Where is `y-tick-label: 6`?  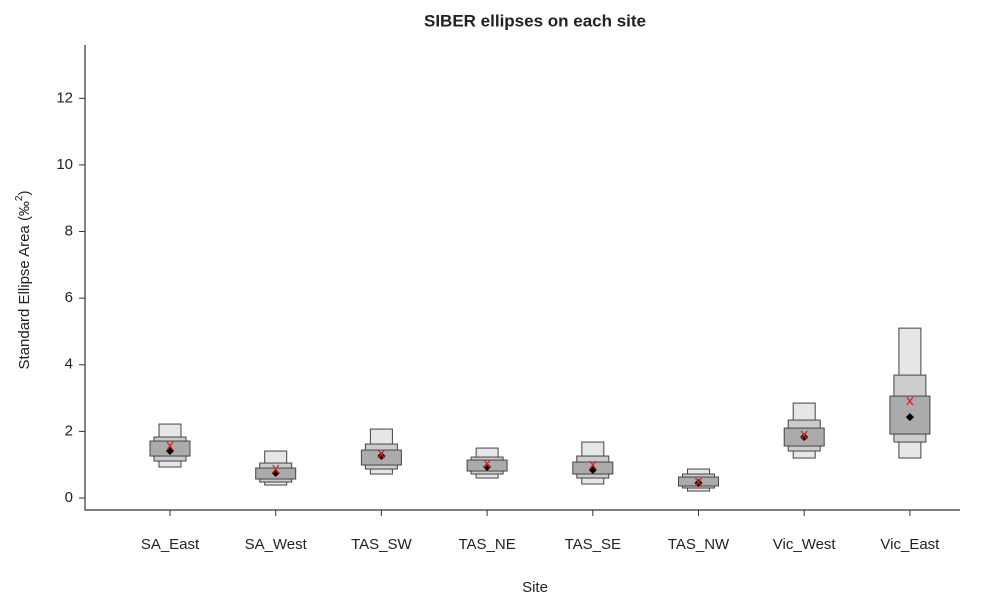 y-tick-label: 6 is located at coordinates (69, 297).